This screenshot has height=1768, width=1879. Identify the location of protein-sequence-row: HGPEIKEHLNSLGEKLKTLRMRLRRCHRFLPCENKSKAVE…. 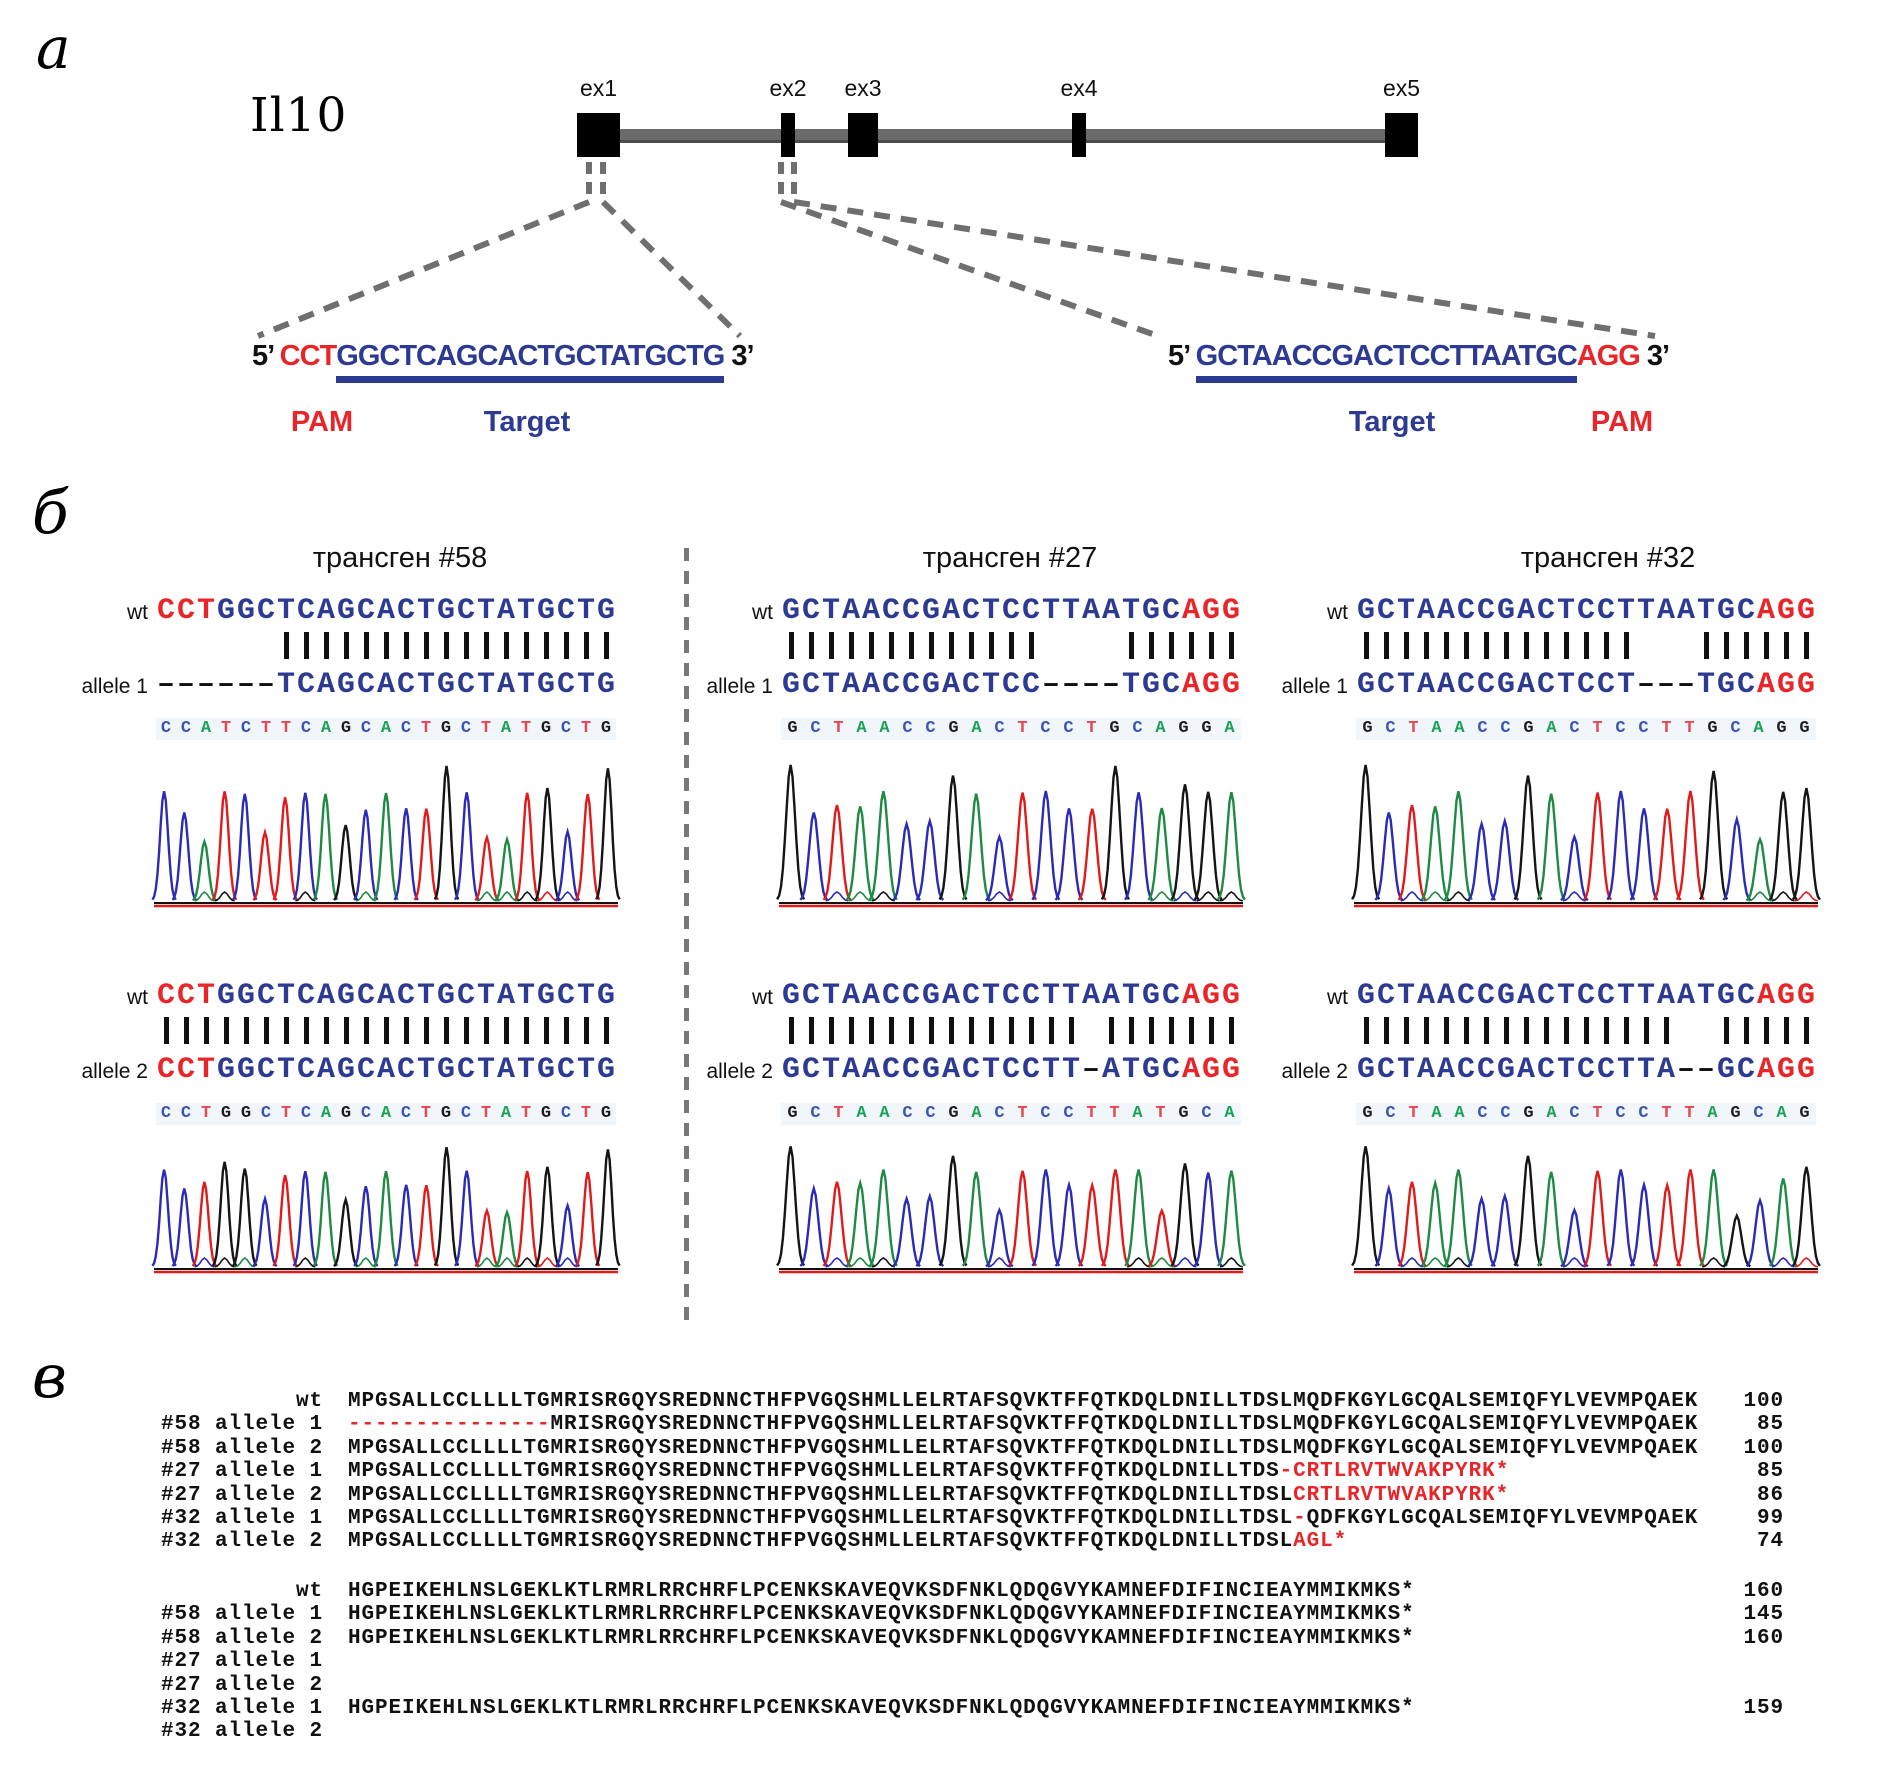
(881, 1708).